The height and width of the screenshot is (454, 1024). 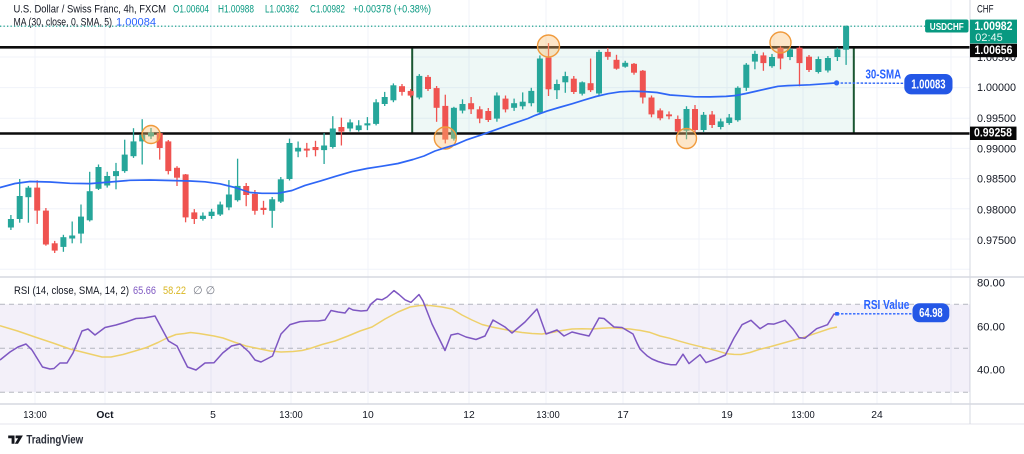 I want to click on svg-text: 1.00656, so click(x=994, y=51).